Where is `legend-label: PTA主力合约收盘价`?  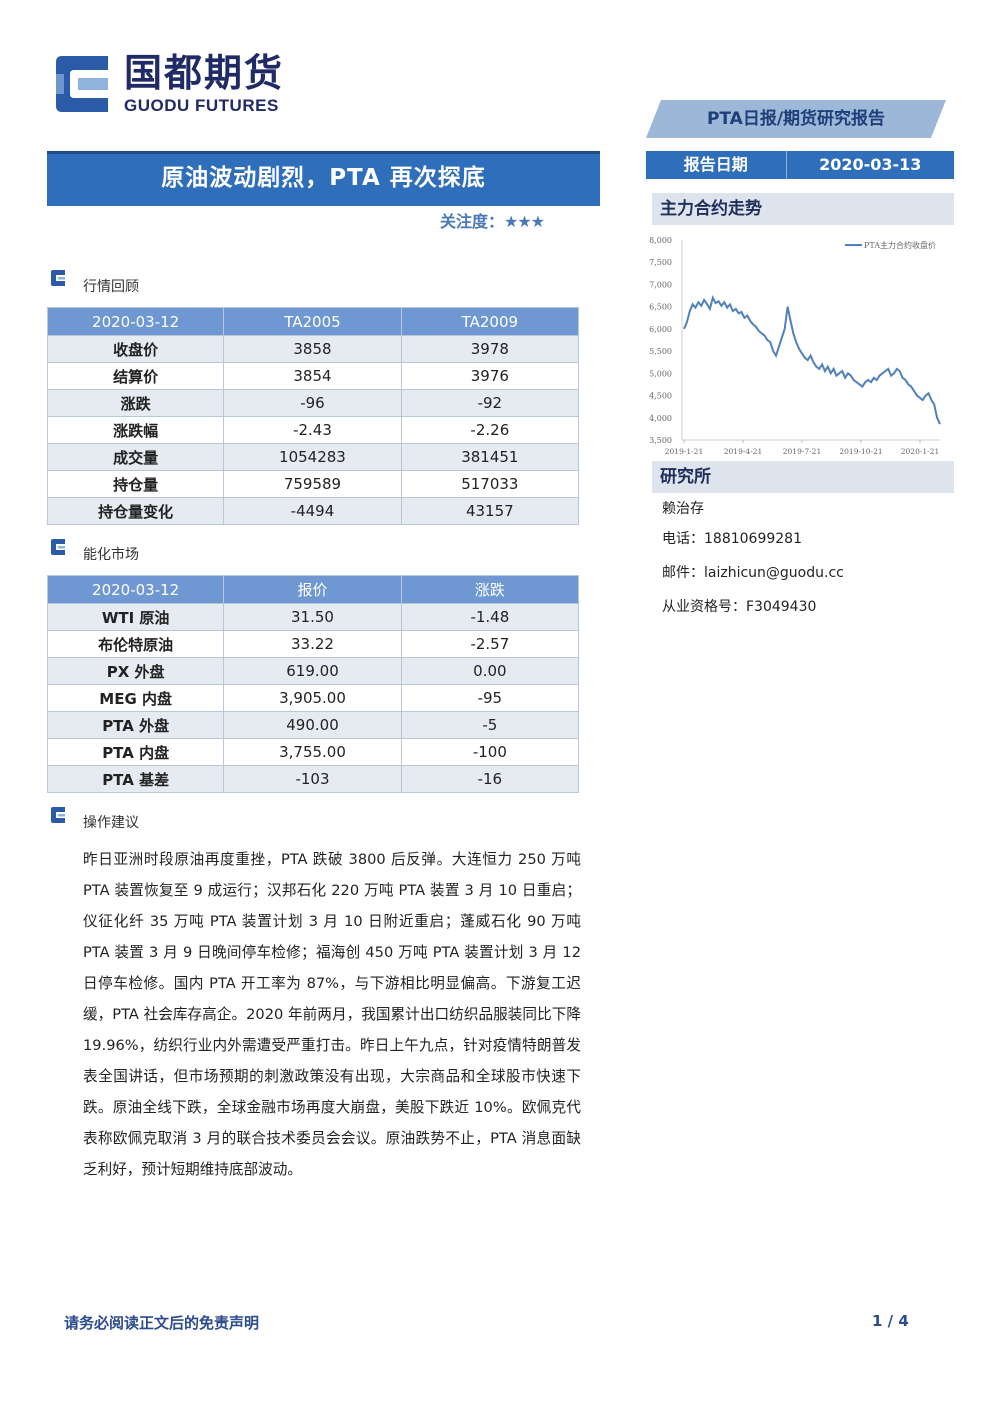
legend-label: PTA主力合约收盘价 is located at coordinates (900, 245).